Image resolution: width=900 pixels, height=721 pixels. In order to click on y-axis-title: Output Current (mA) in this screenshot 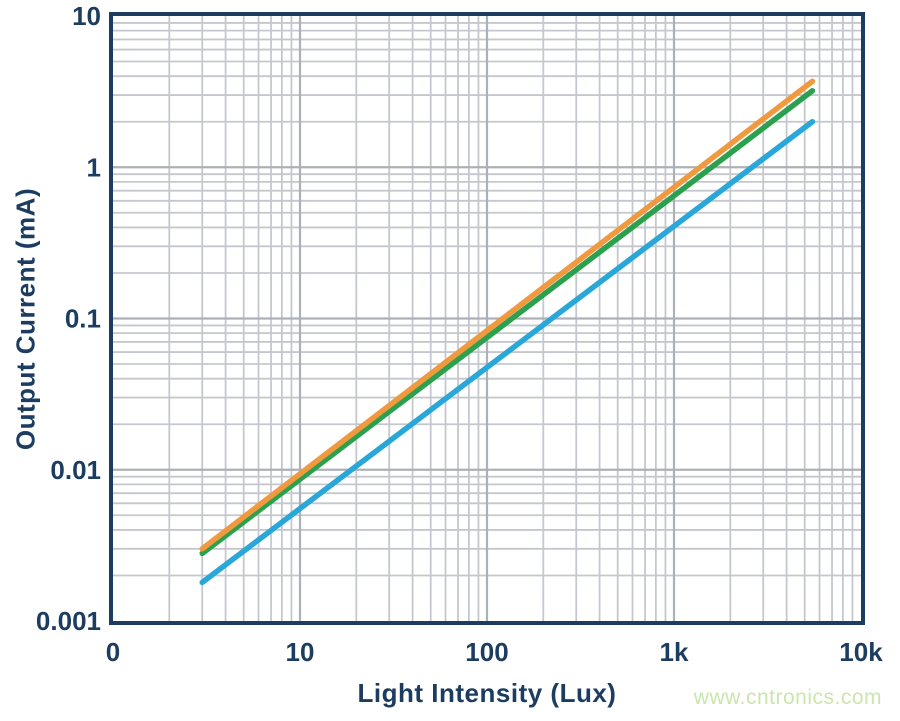, I will do `click(25, 319)`.